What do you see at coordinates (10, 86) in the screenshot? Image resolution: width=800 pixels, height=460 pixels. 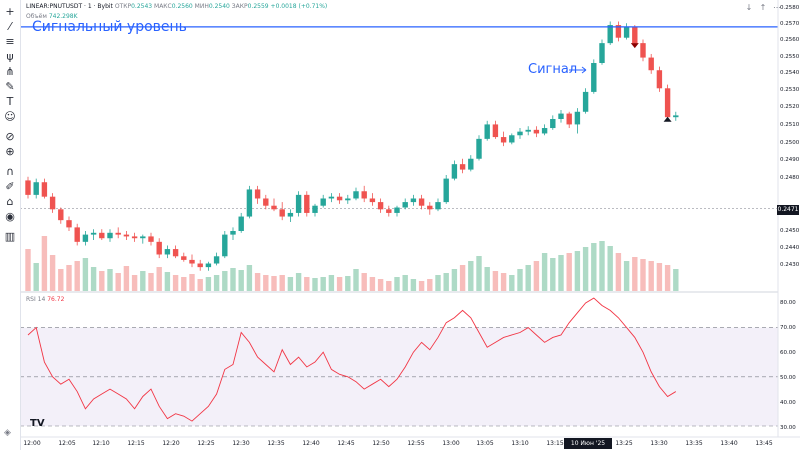 I see `brush-icon: ✎` at bounding box center [10, 86].